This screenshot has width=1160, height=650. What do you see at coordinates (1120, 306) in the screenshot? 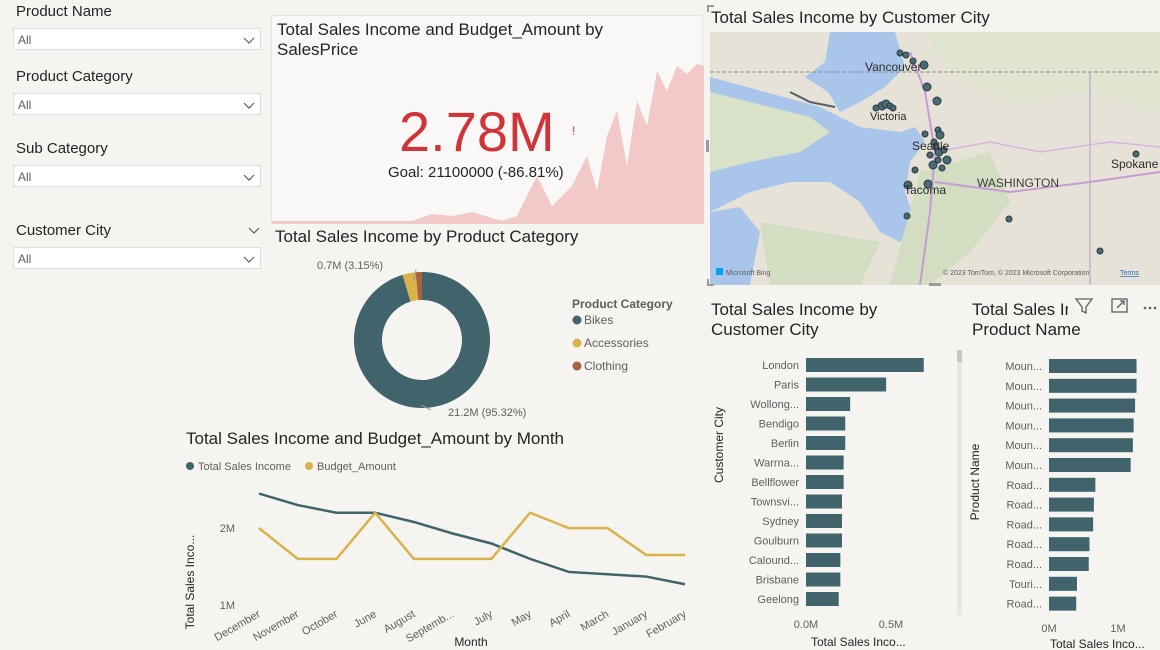
I see `focus-mode-icon` at bounding box center [1120, 306].